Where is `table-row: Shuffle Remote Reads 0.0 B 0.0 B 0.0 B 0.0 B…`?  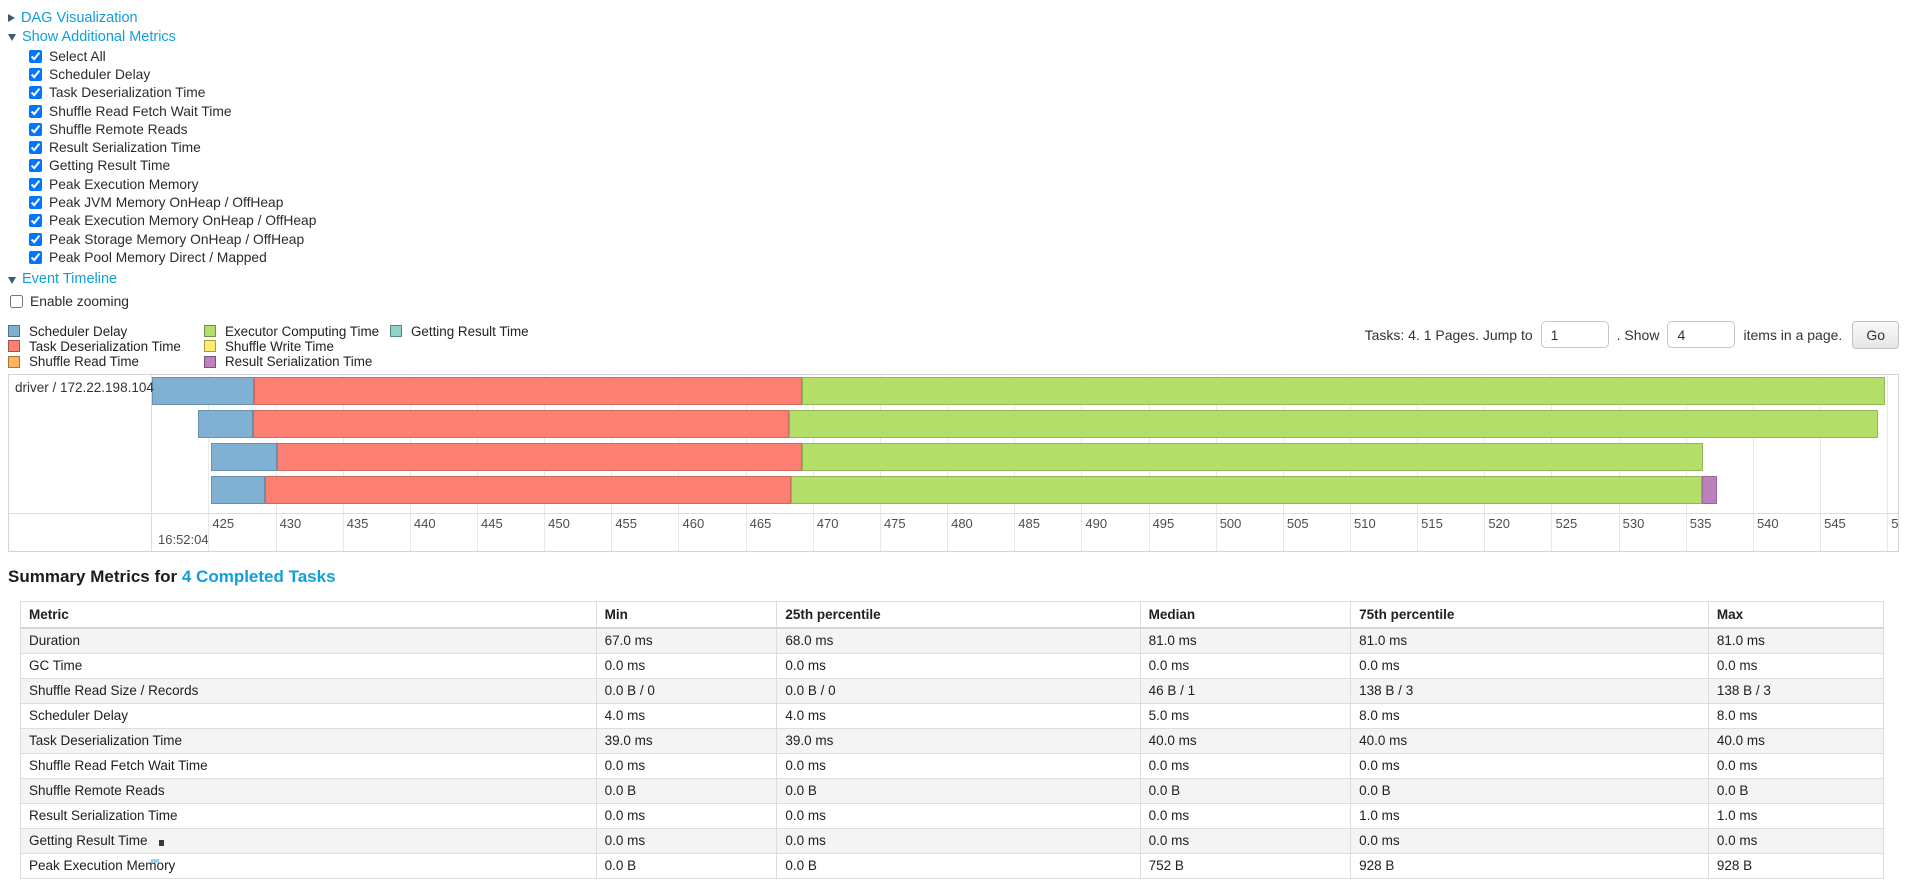 table-row: Shuffle Remote Reads 0.0 B 0.0 B 0.0 B 0.0 B… is located at coordinates (952, 790).